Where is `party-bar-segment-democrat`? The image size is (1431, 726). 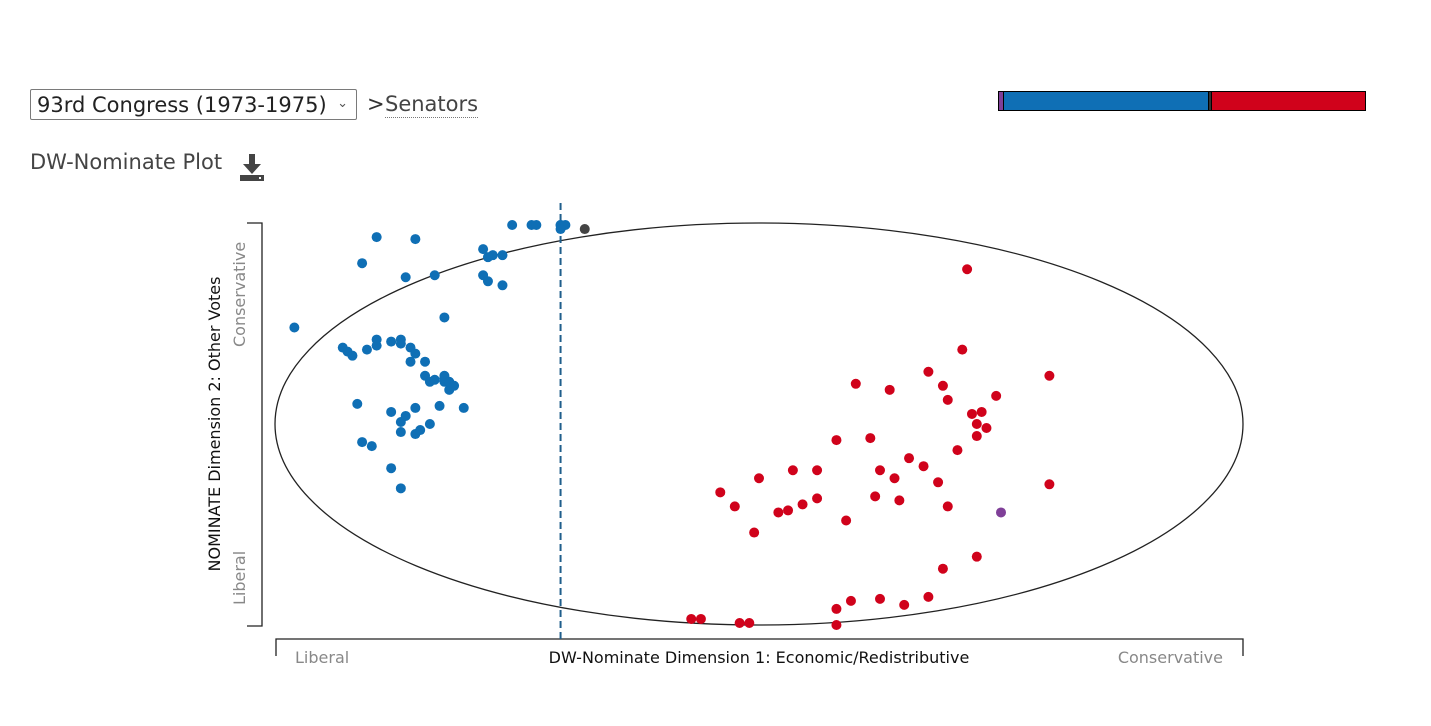
party-bar-segment-democrat is located at coordinates (1105, 101).